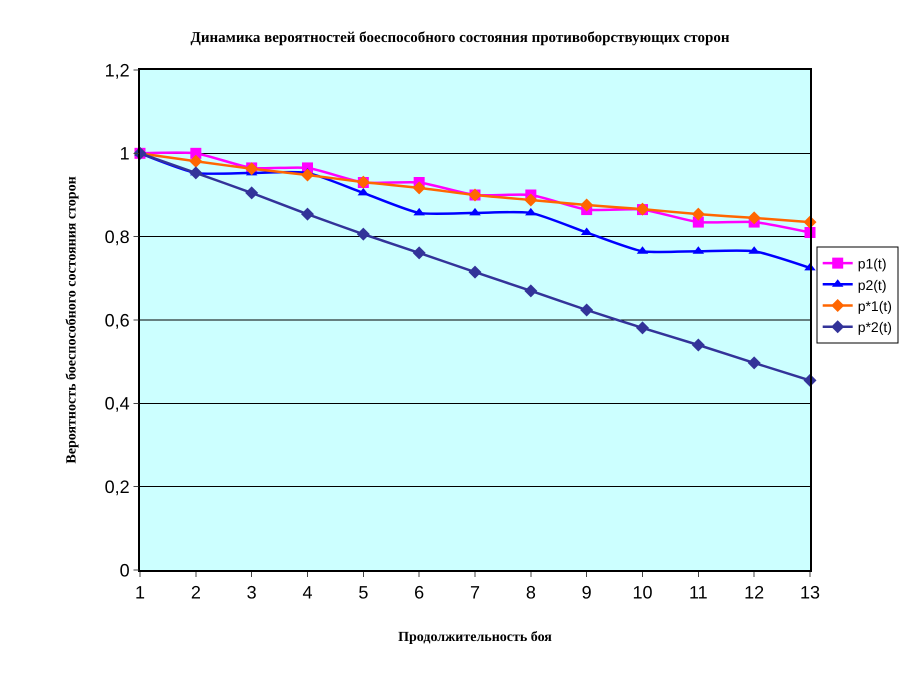 This screenshot has height=700, width=920. I want to click on legend-label: p2(t), so click(872, 284).